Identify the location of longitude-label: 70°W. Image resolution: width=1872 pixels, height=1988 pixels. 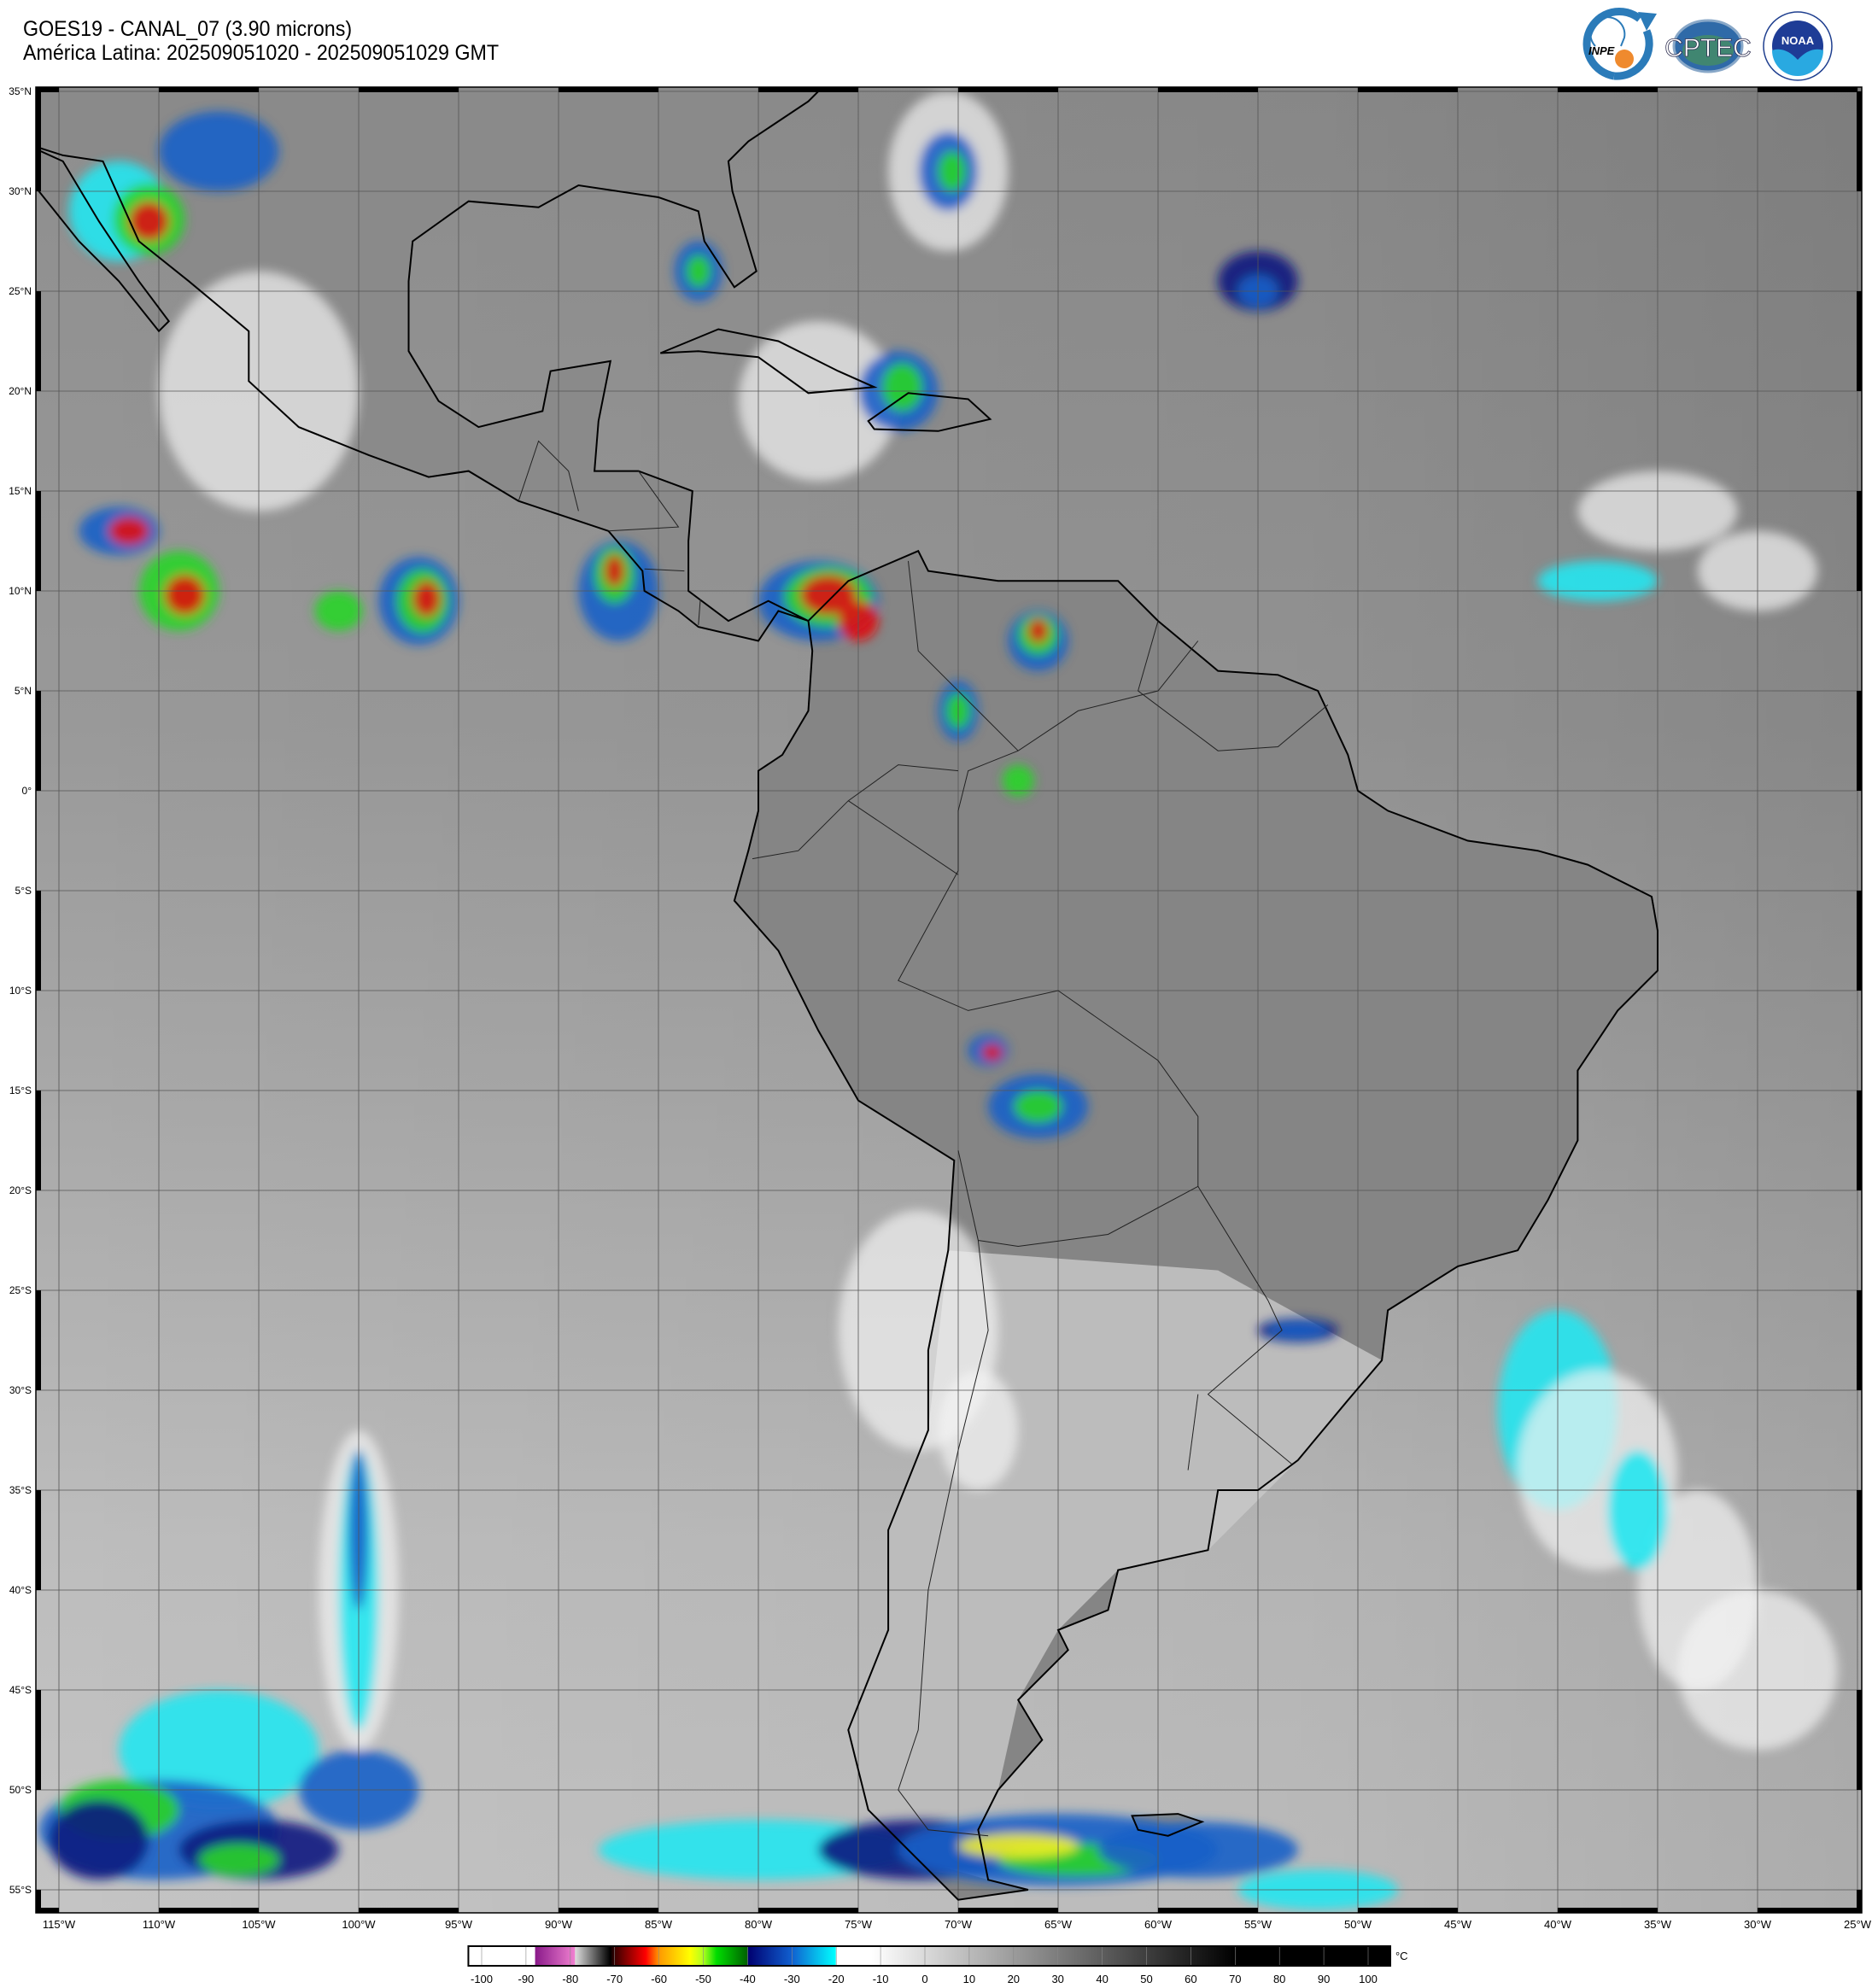
(959, 1924).